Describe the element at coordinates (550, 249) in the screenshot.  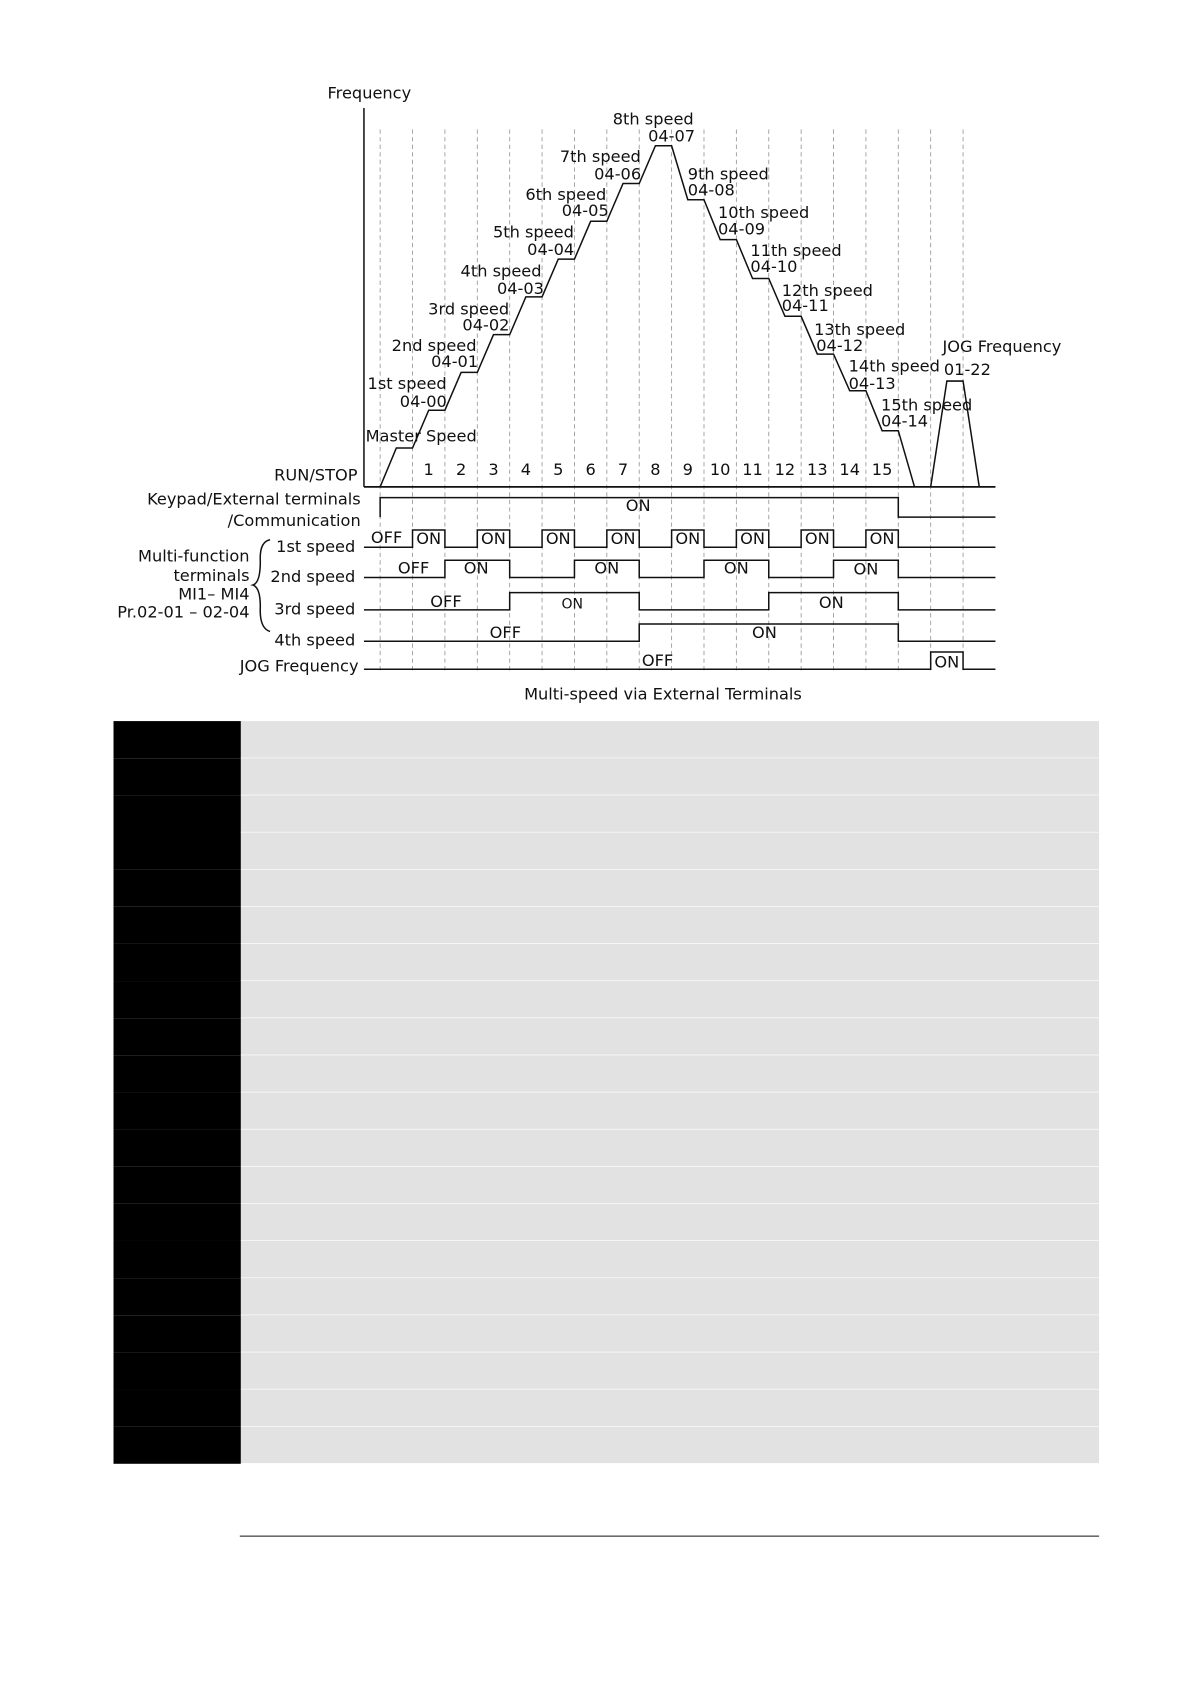
I see `speed-param: 04-04` at that location.